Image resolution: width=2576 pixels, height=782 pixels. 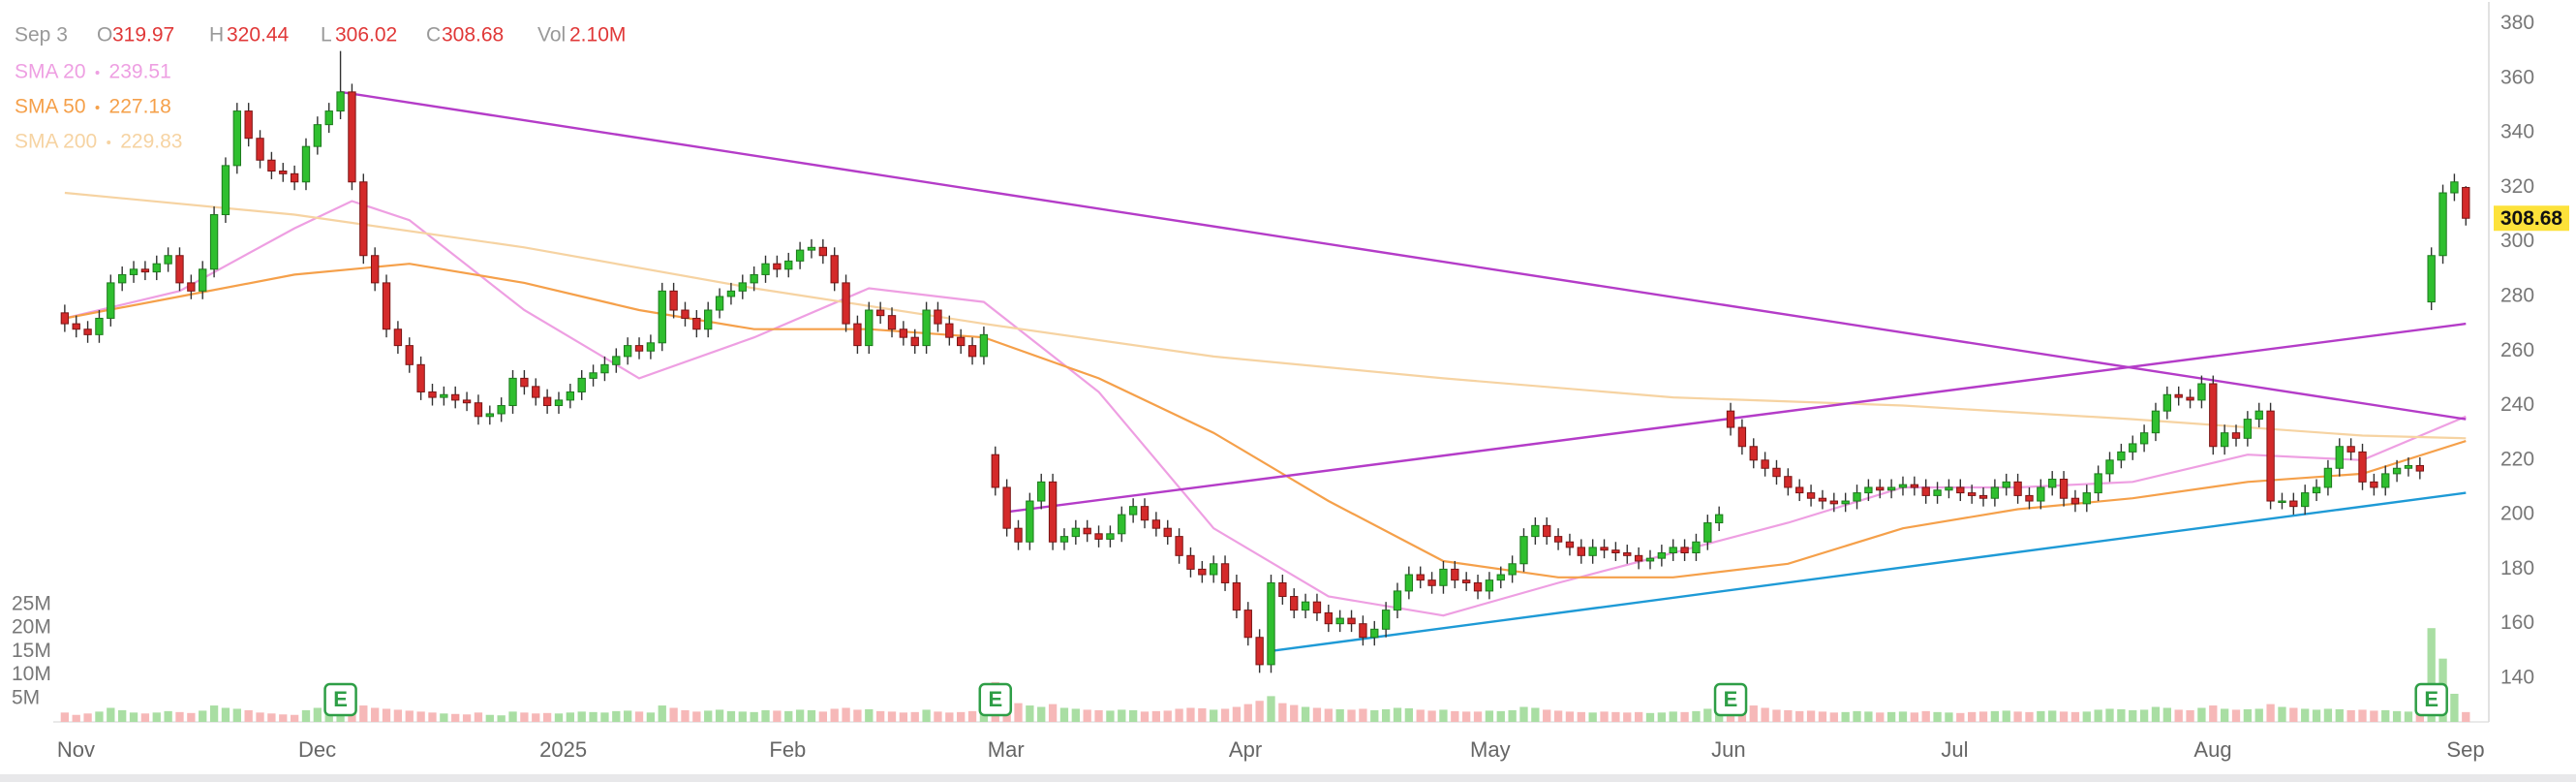 What do you see at coordinates (2517, 568) in the screenshot?
I see `y-tick-label: 180` at bounding box center [2517, 568].